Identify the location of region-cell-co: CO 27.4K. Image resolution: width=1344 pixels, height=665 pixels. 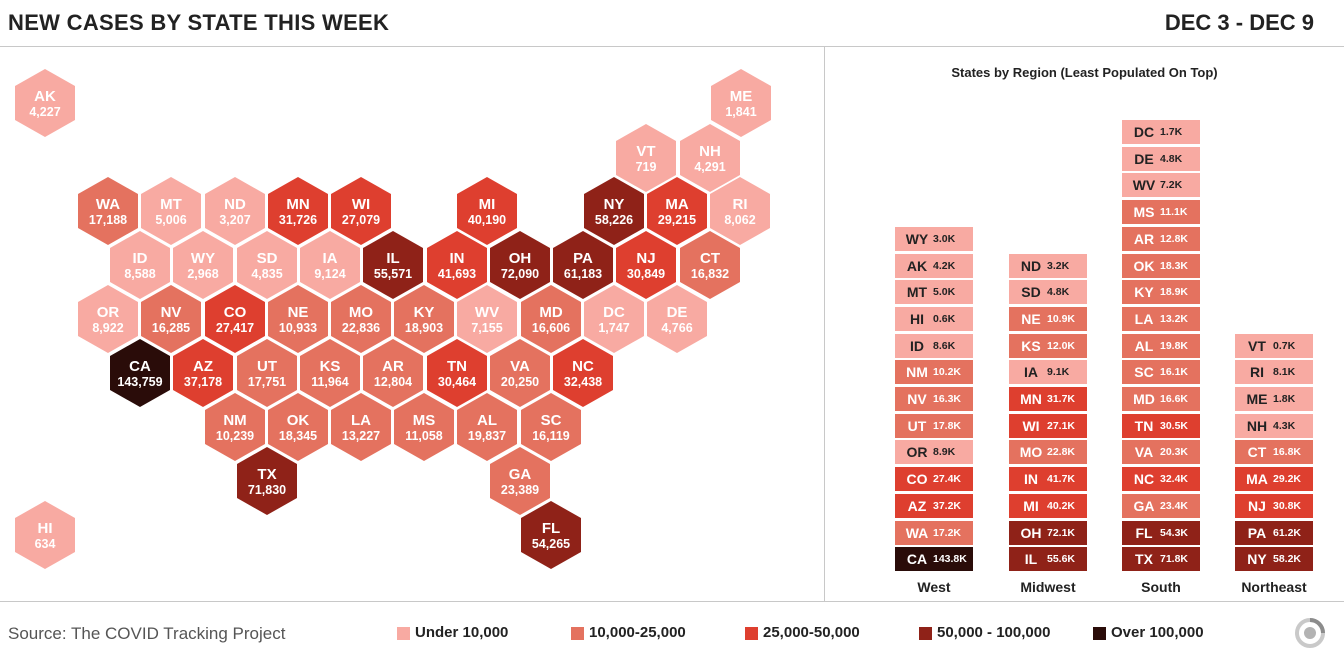
(934, 479).